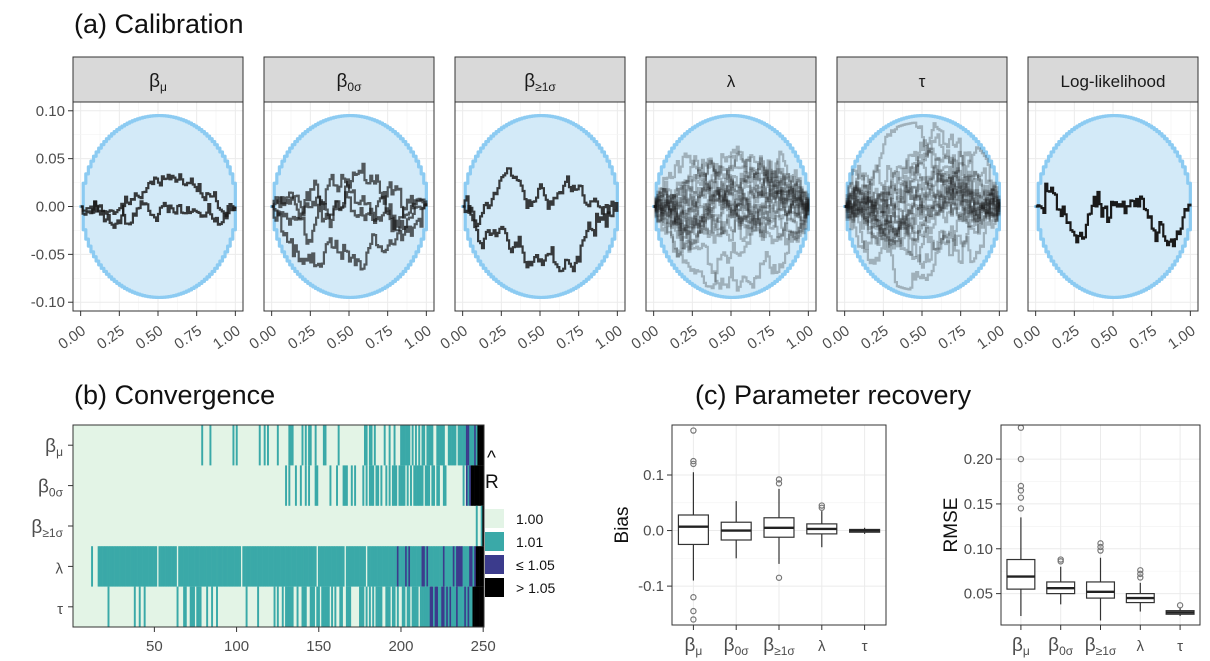  What do you see at coordinates (784, 651) in the screenshot?
I see `x-tick-label-c-sub: ≥1σ` at bounding box center [784, 651].